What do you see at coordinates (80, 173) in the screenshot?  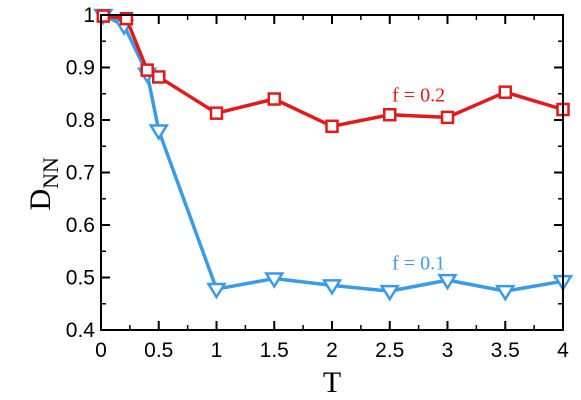 I see `y-tick-label: 0.7` at bounding box center [80, 173].